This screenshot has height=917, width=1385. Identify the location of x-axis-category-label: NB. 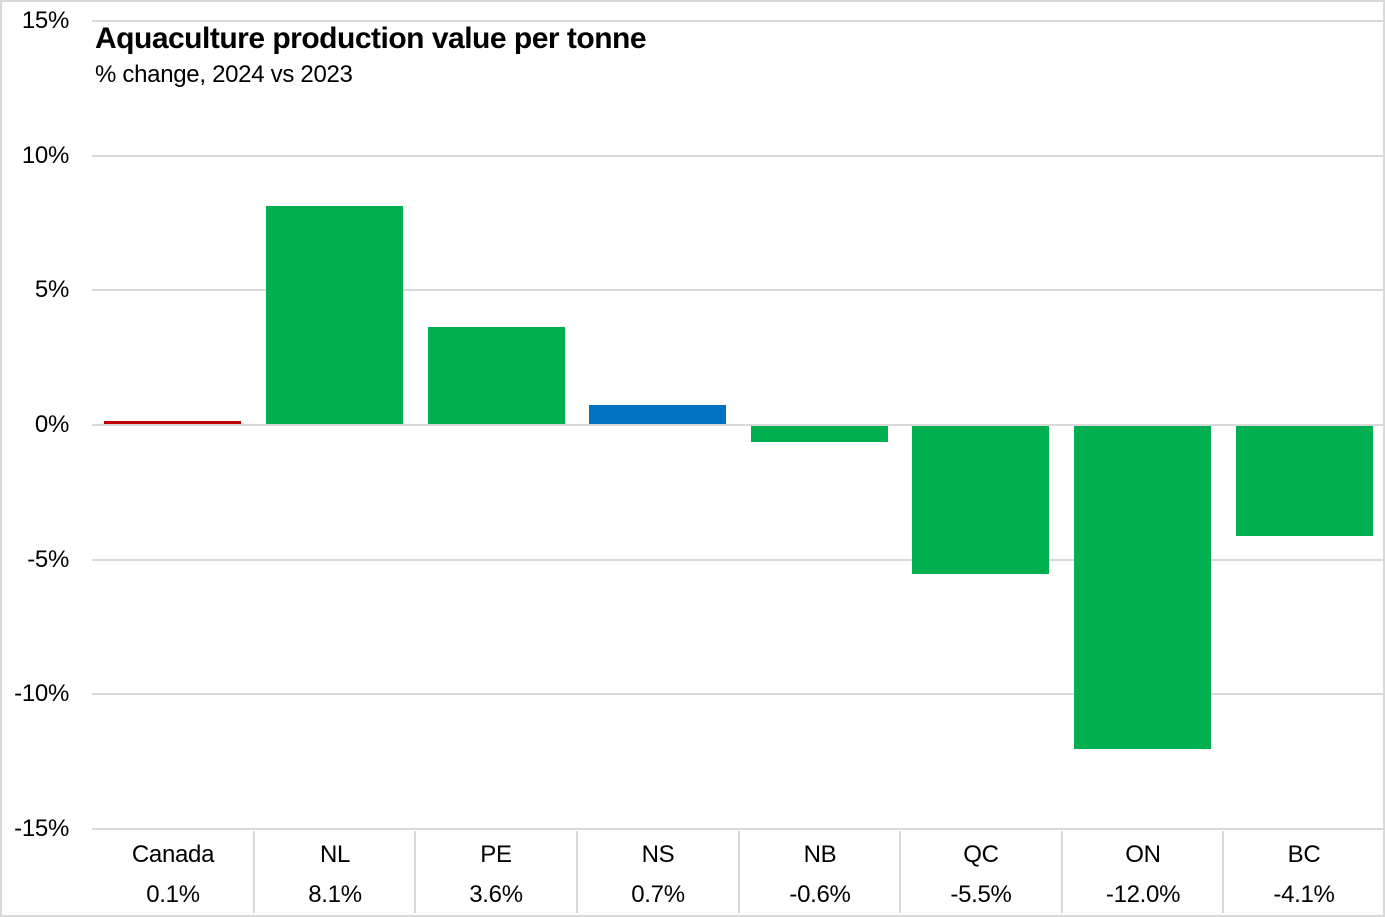
(820, 854).